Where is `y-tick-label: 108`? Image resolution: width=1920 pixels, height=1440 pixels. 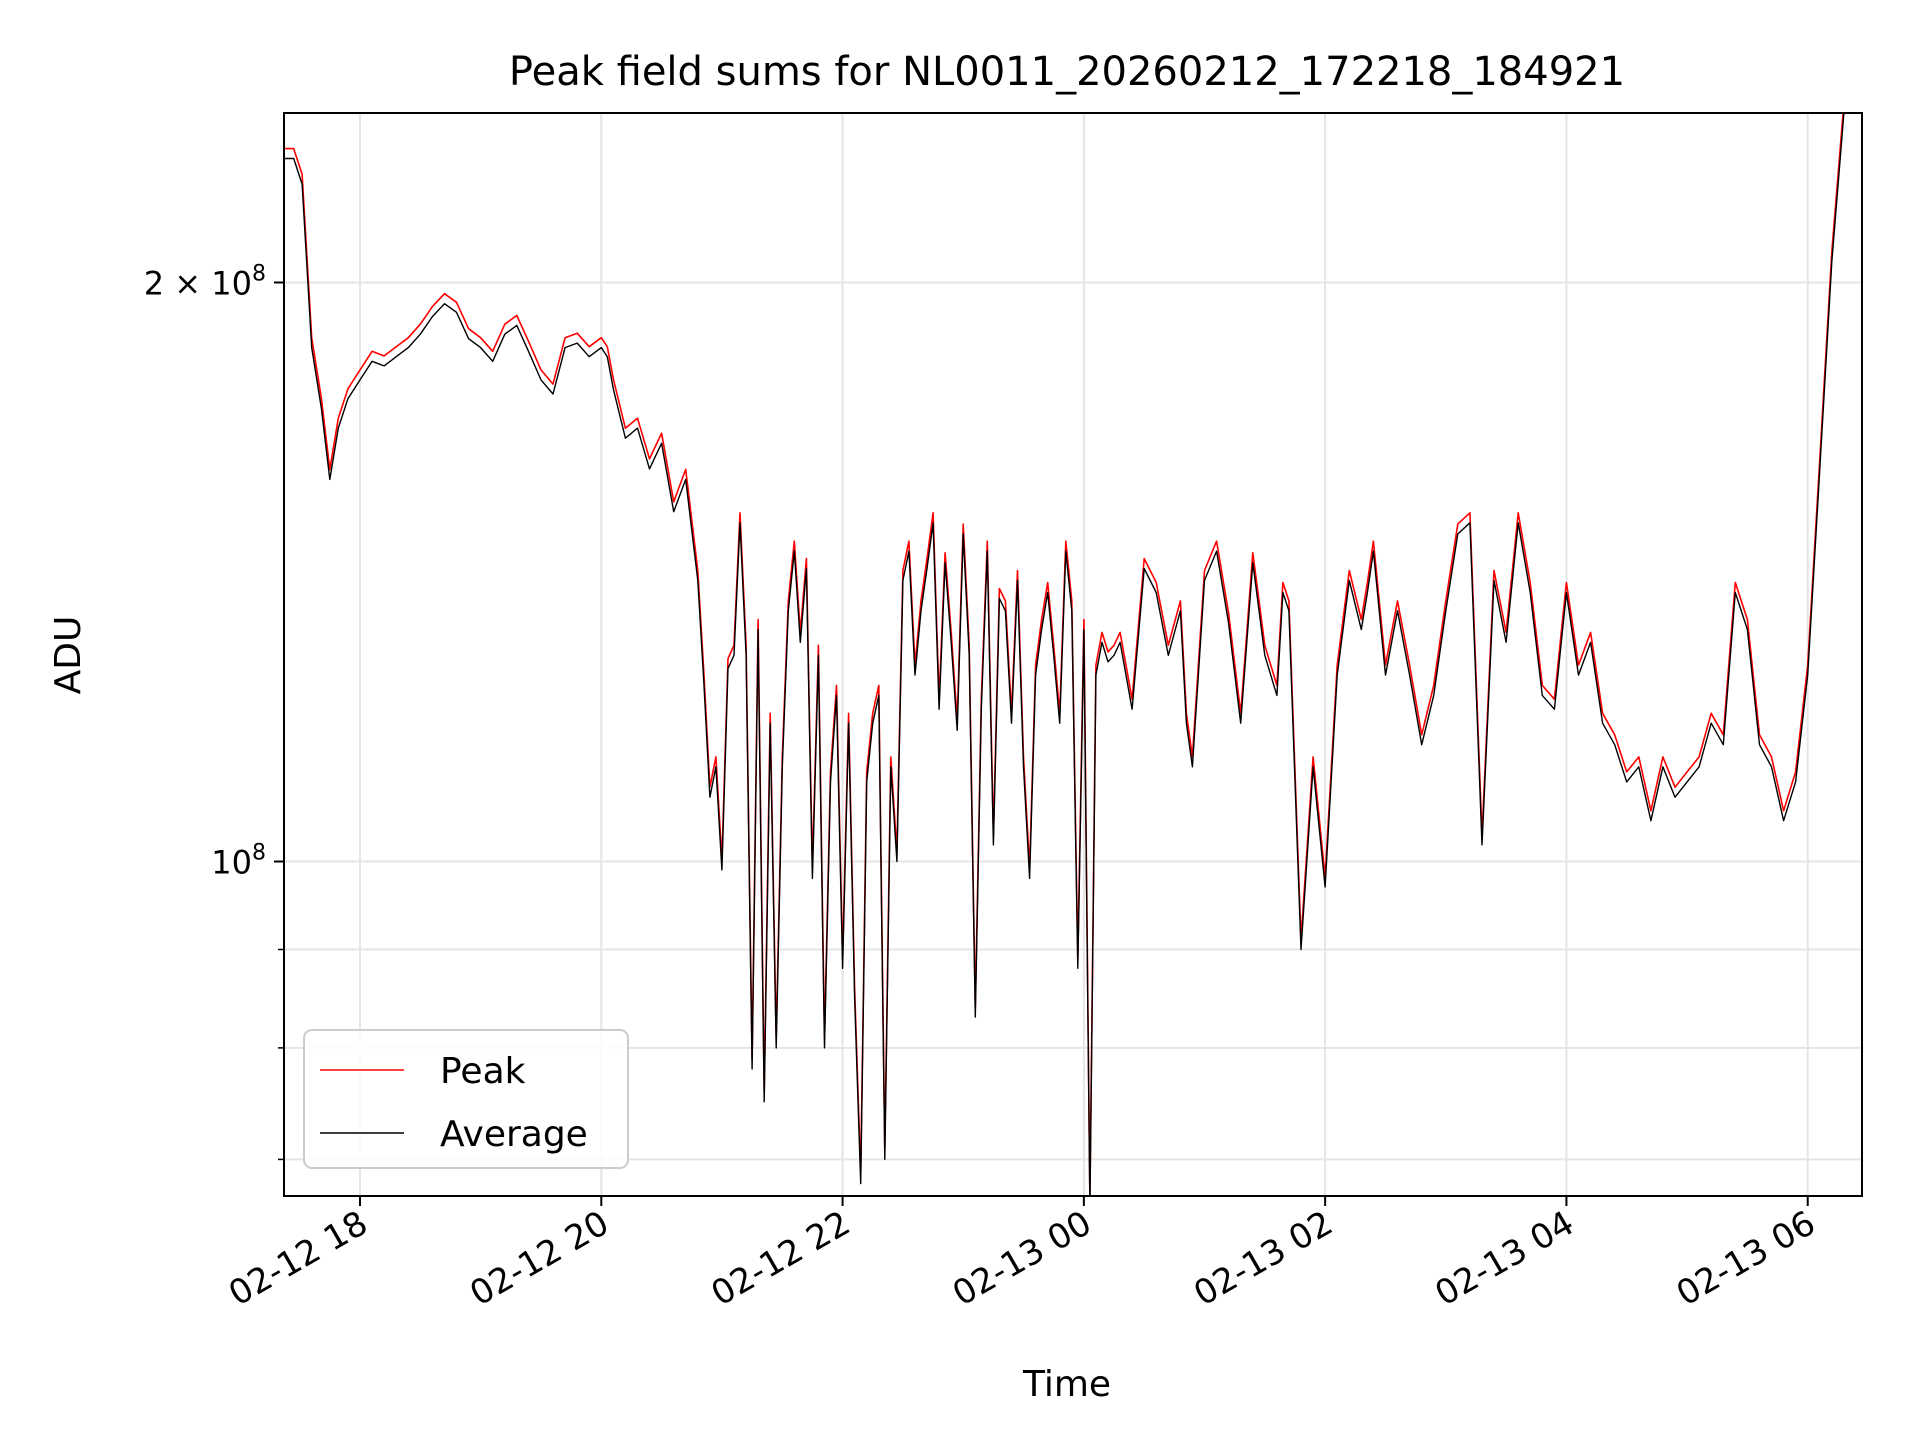
y-tick-label: 108 is located at coordinates (238, 860).